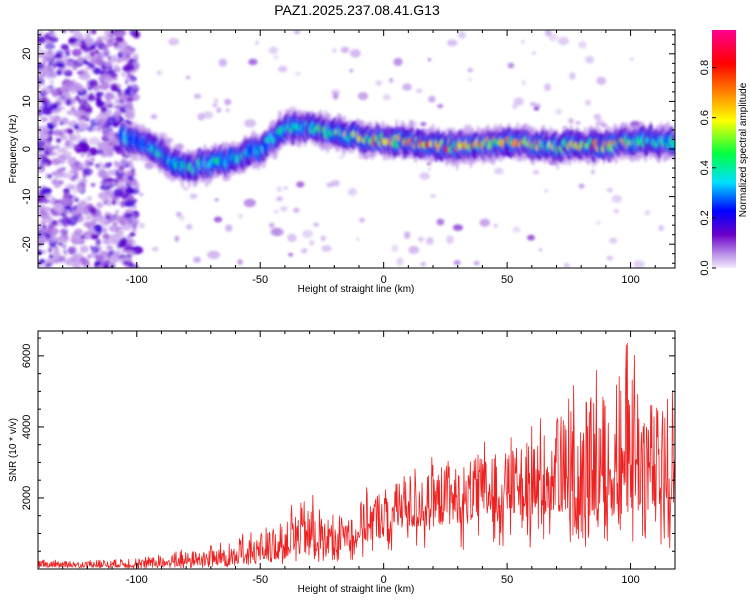  What do you see at coordinates (27, 101) in the screenshot?
I see `y-tick-label: 10` at bounding box center [27, 101].